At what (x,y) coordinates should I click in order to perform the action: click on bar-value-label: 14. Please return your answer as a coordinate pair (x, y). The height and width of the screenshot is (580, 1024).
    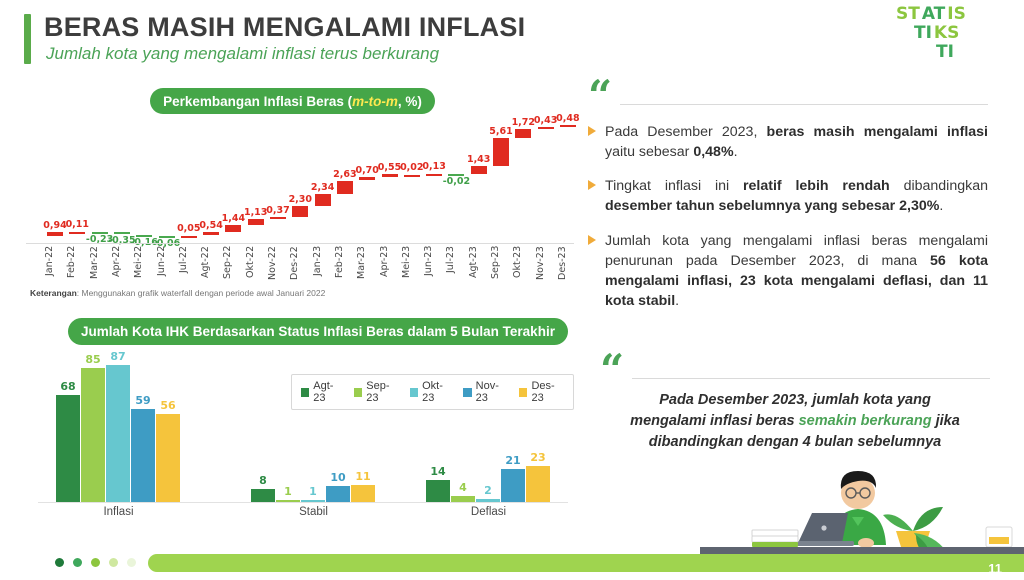
    Looking at the image, I should click on (438, 471).